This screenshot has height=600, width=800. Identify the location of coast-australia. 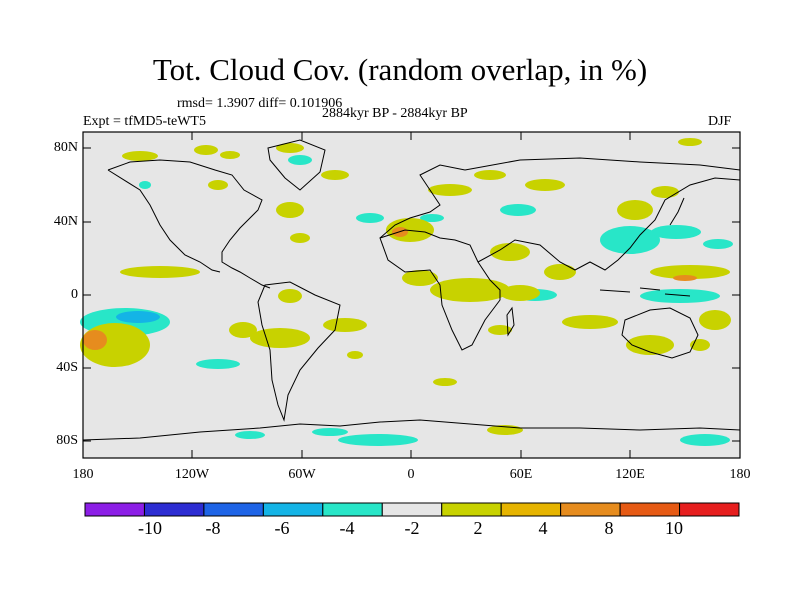
(660, 333).